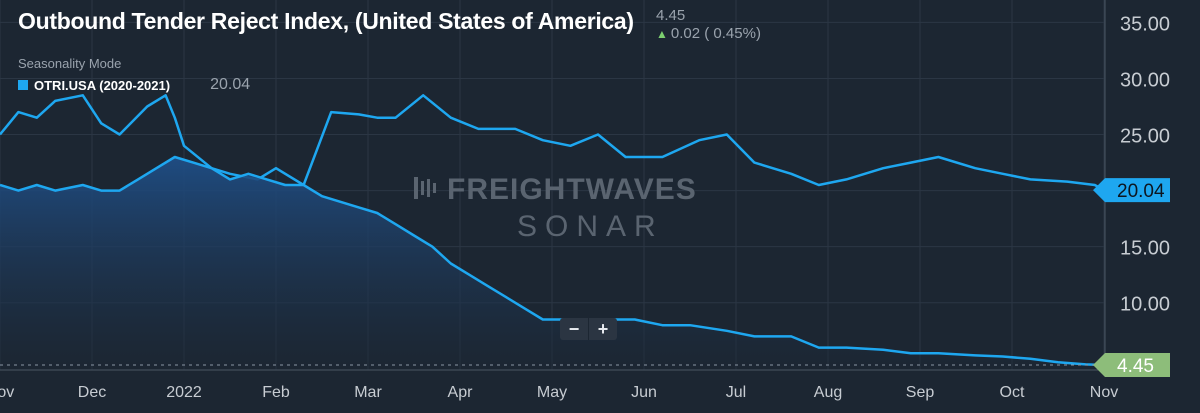  I want to click on y-tick-label: 30.00, so click(1145, 80).